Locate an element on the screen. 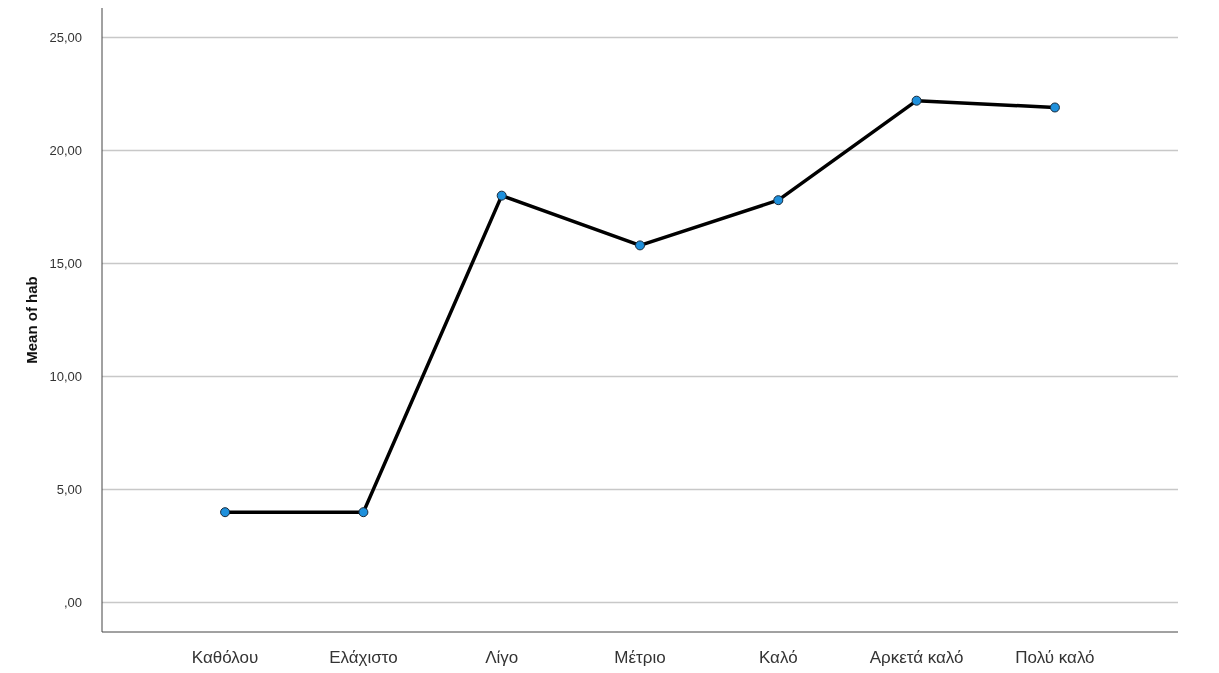  x-tick-label: Καλό is located at coordinates (778, 657).